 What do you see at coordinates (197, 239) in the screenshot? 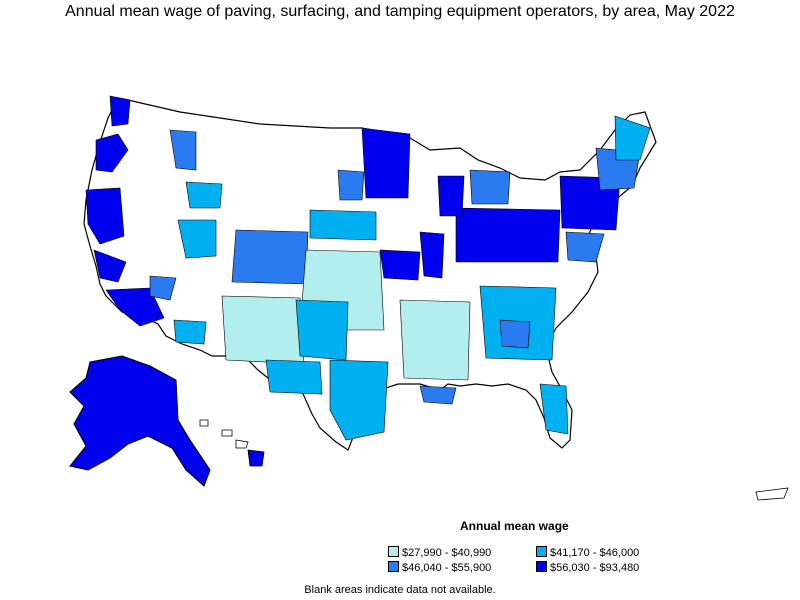
I see `region-nv` at bounding box center [197, 239].